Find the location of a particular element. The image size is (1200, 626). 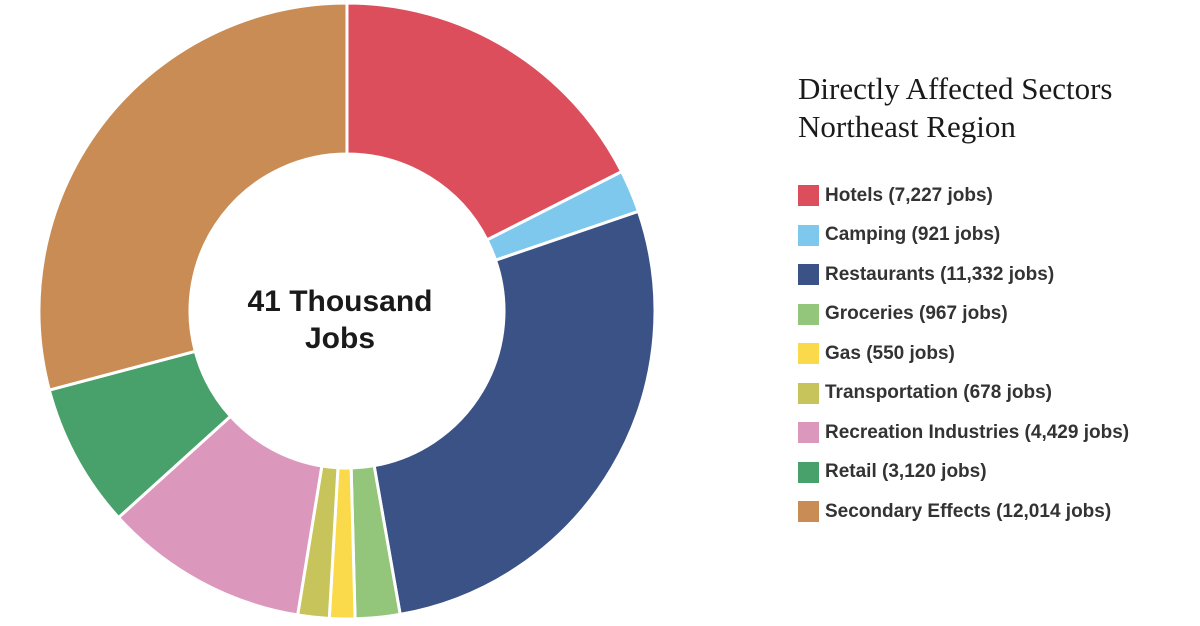

legend-label-groceries: Groceries (967 jobs) is located at coordinates (916, 314).